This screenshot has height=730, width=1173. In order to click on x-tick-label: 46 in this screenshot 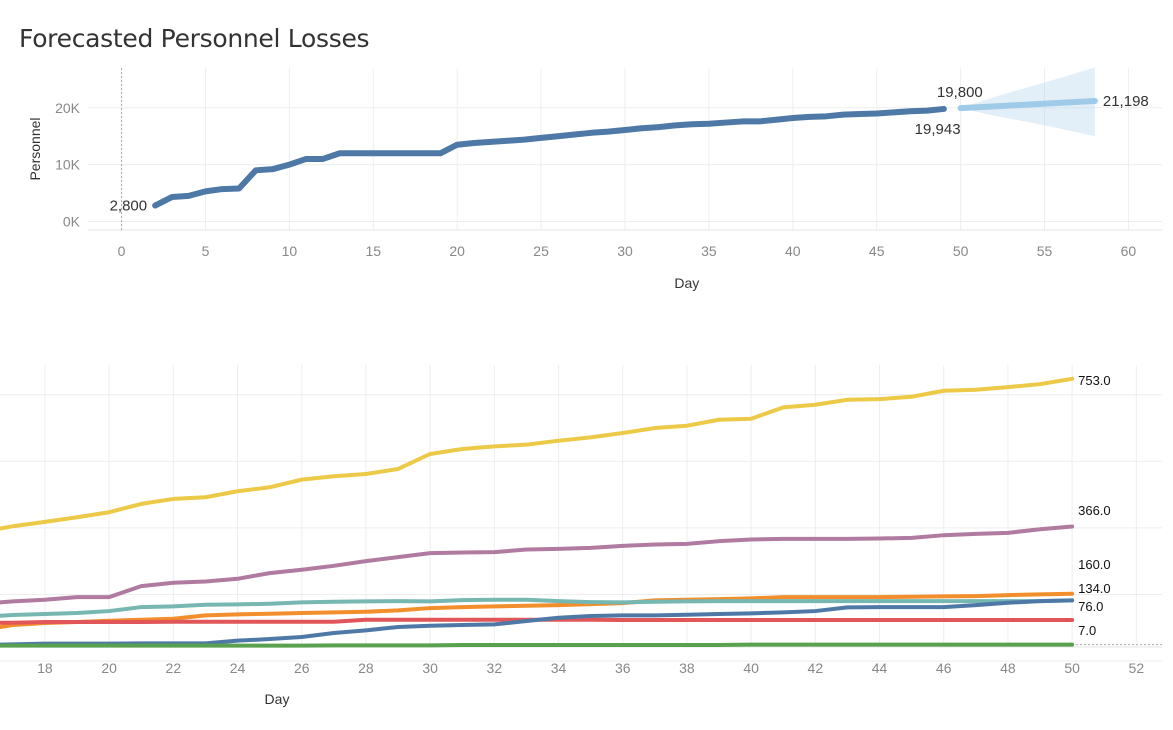, I will do `click(944, 668)`.